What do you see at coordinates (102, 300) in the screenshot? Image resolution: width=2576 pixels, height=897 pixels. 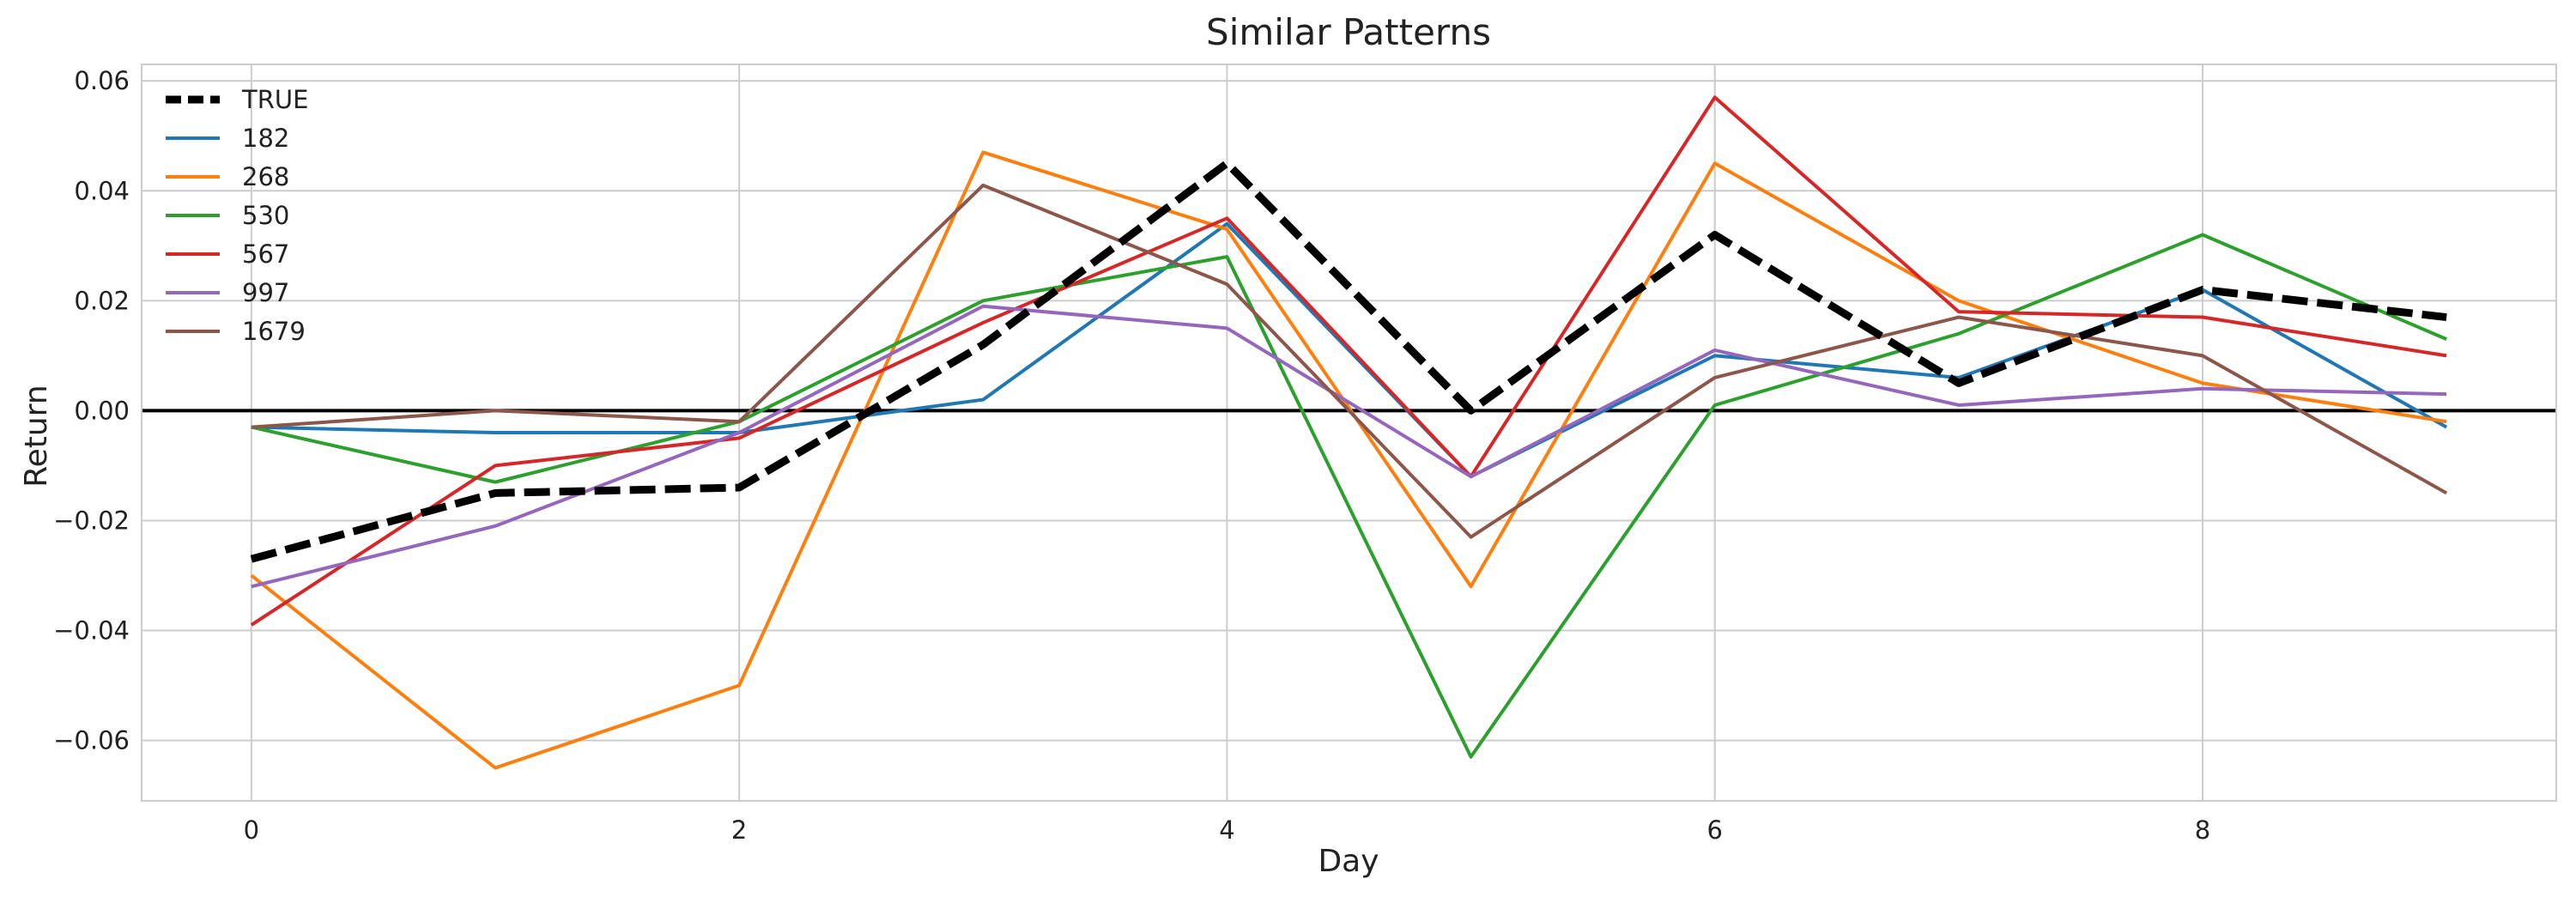 I see `y-tick-label: 0.02` at bounding box center [102, 300].